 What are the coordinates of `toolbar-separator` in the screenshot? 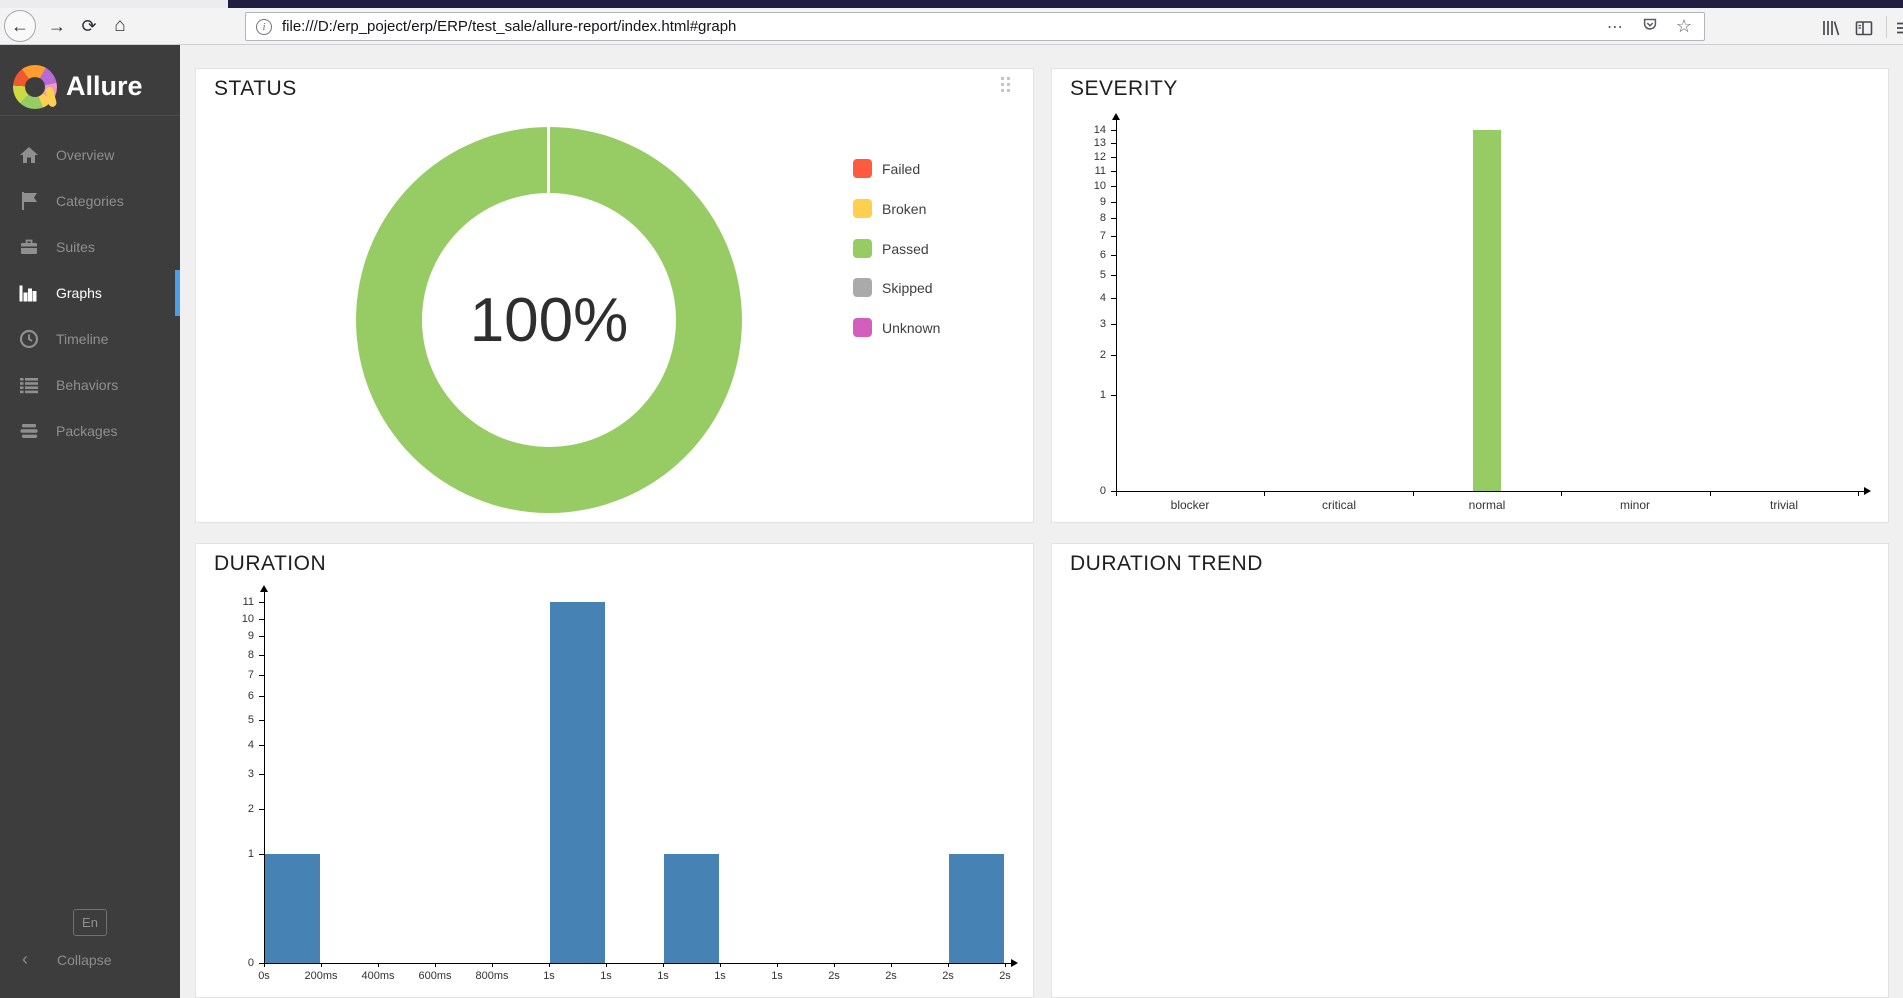 It's located at (1886, 27).